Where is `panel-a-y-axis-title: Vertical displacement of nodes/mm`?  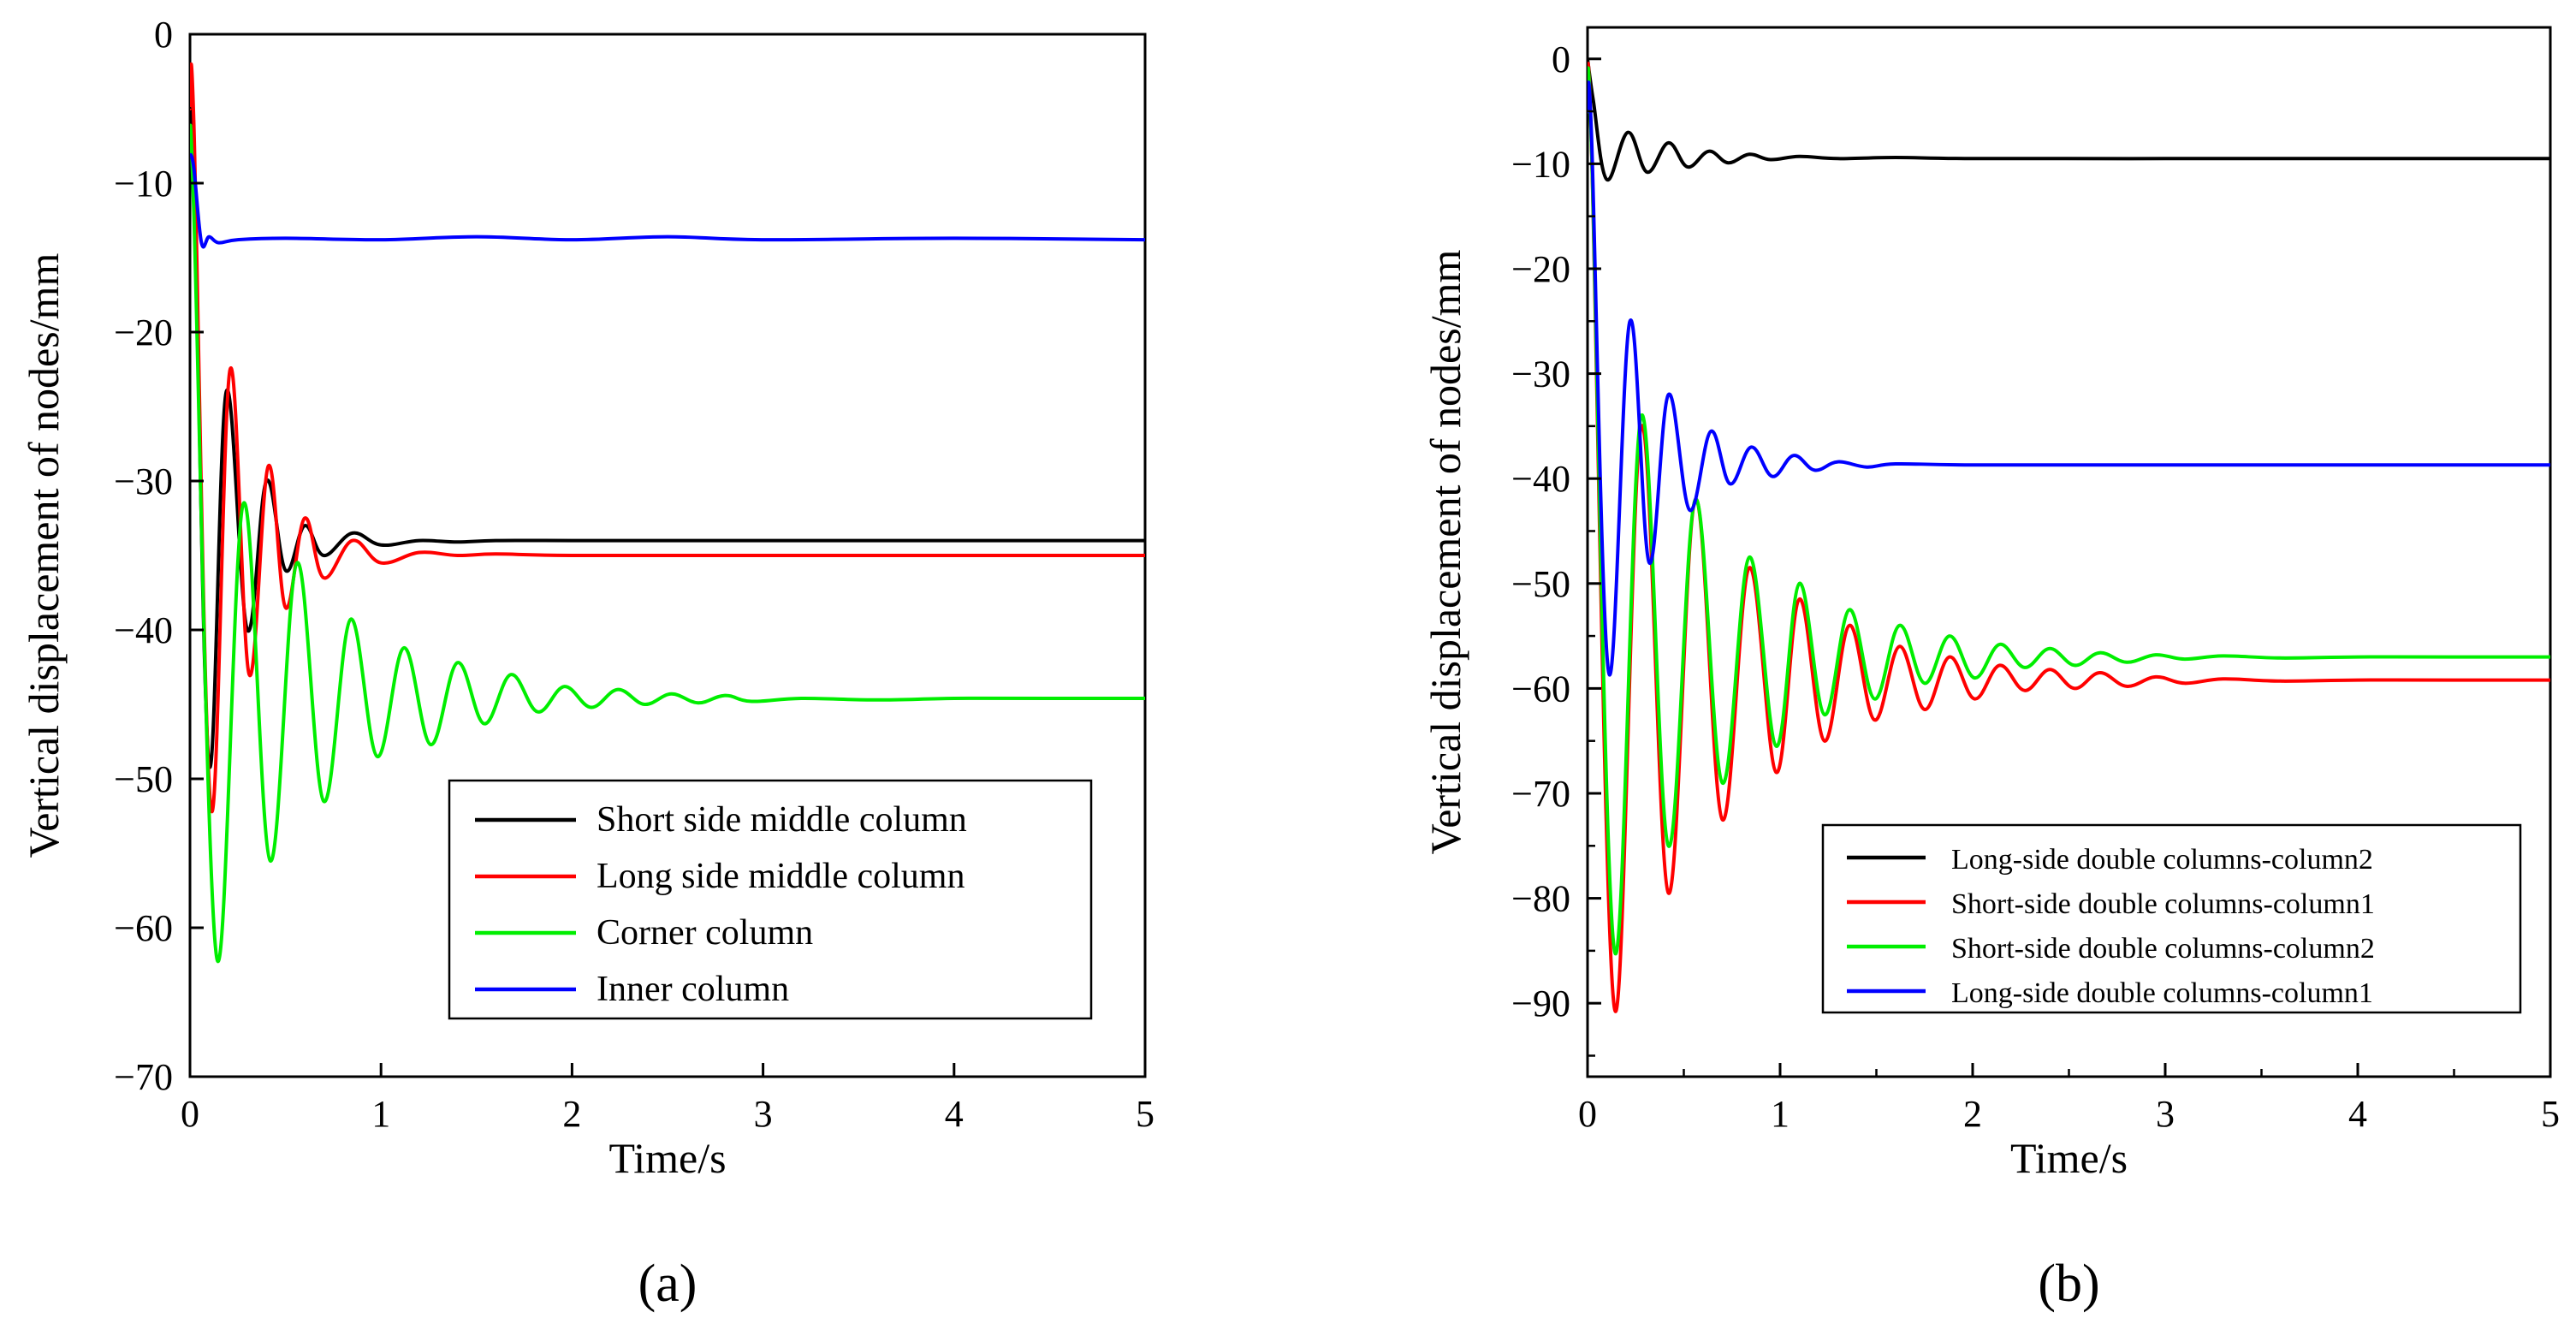 panel-a-y-axis-title: Vertical displacement of nodes/mm is located at coordinates (44, 556).